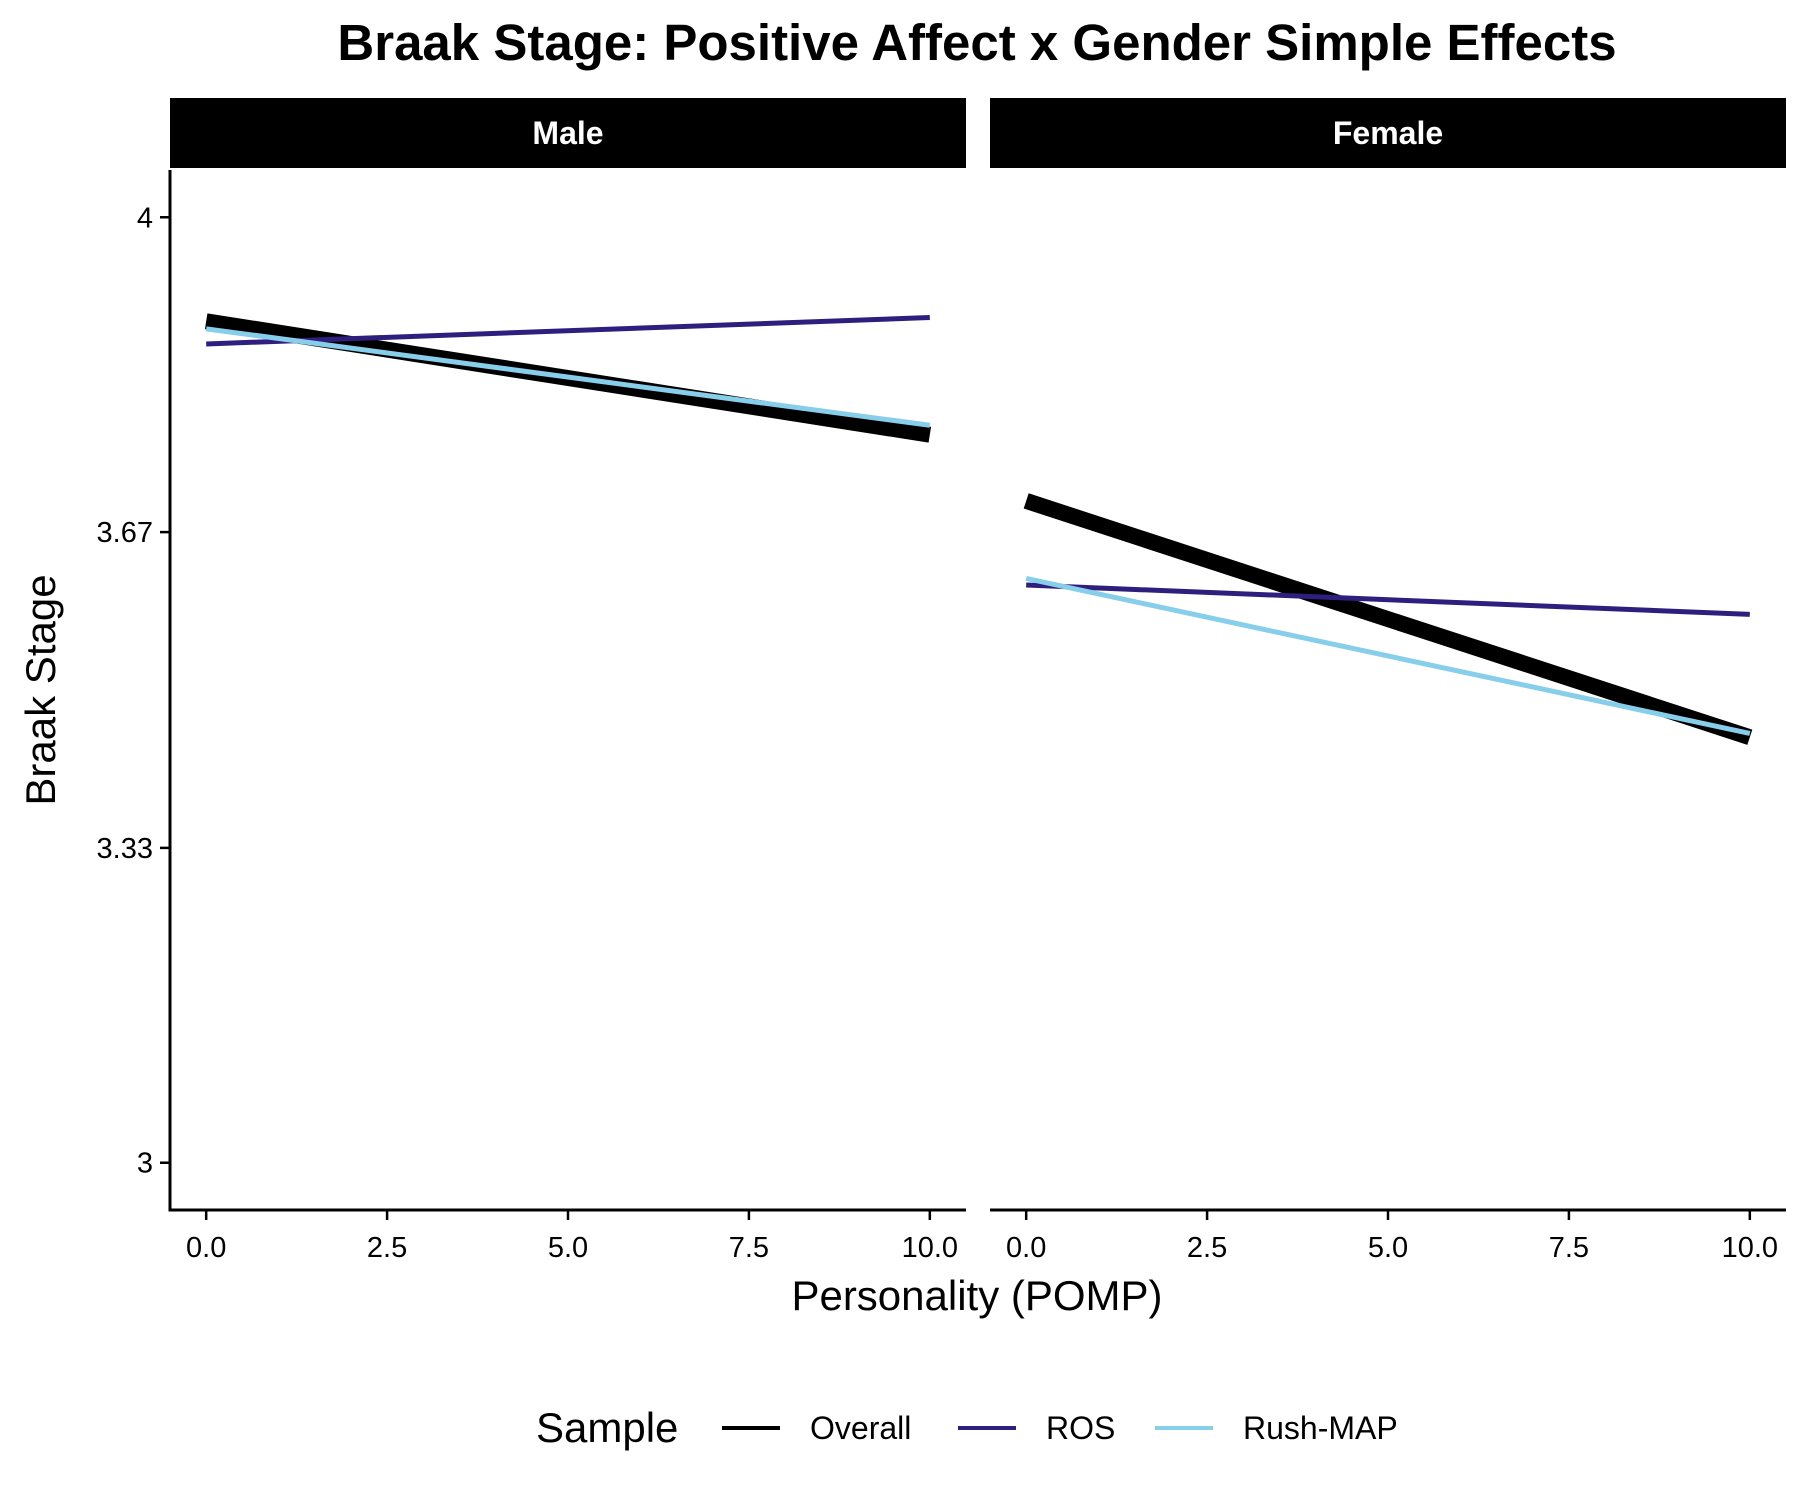  I want to click on legend-label: Overall, so click(860, 1428).